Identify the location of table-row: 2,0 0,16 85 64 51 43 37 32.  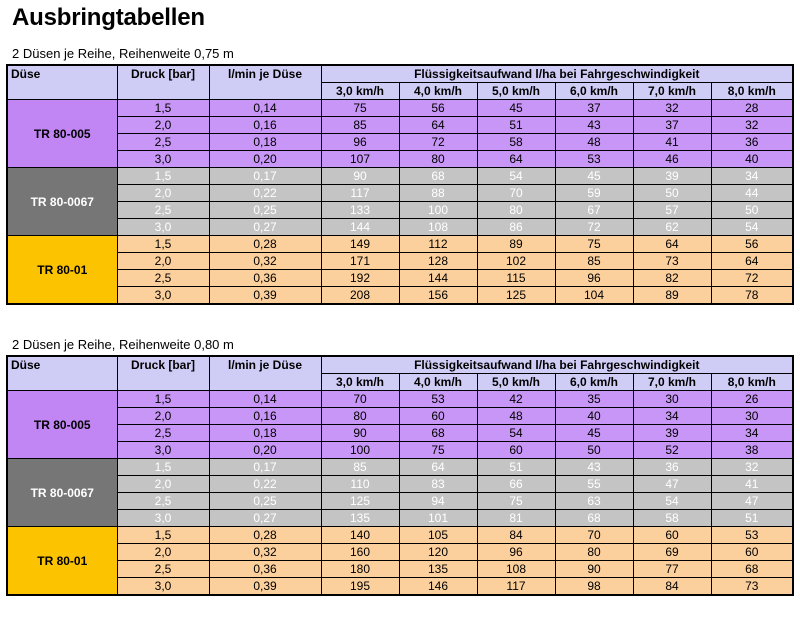
(400, 125).